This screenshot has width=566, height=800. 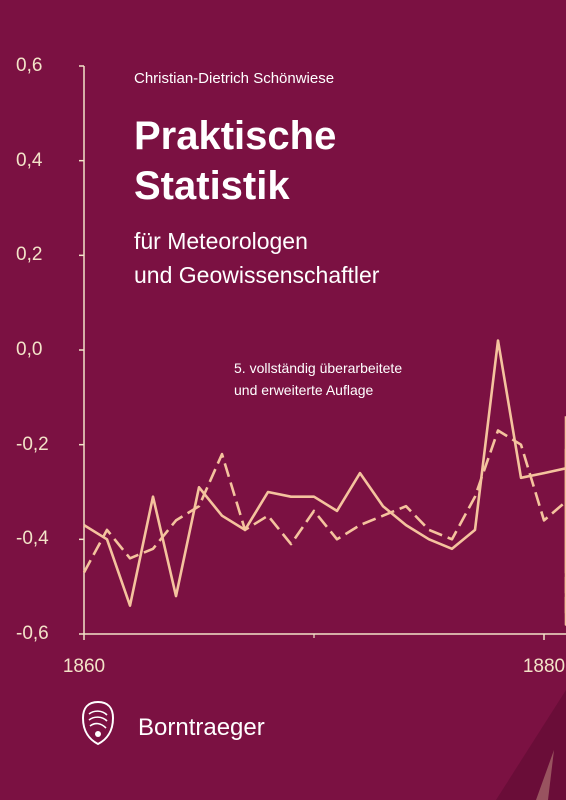 What do you see at coordinates (544, 666) in the screenshot?
I see `x-tick-label: 1880` at bounding box center [544, 666].